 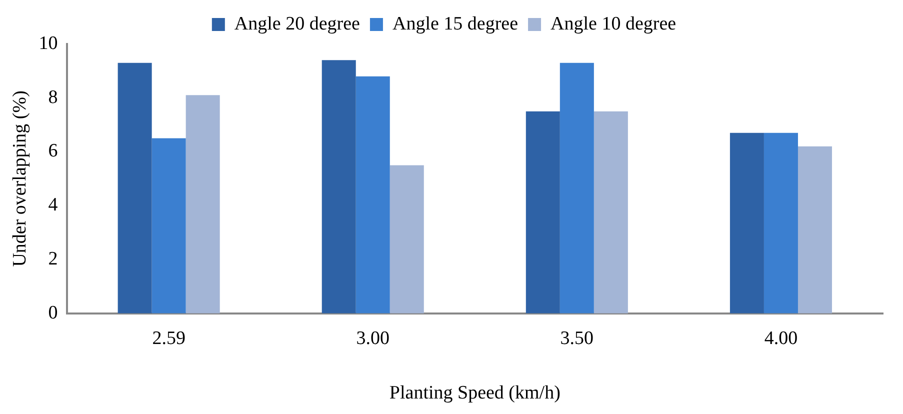 What do you see at coordinates (577, 338) in the screenshot?
I see `x-tick-label: 3.50` at bounding box center [577, 338].